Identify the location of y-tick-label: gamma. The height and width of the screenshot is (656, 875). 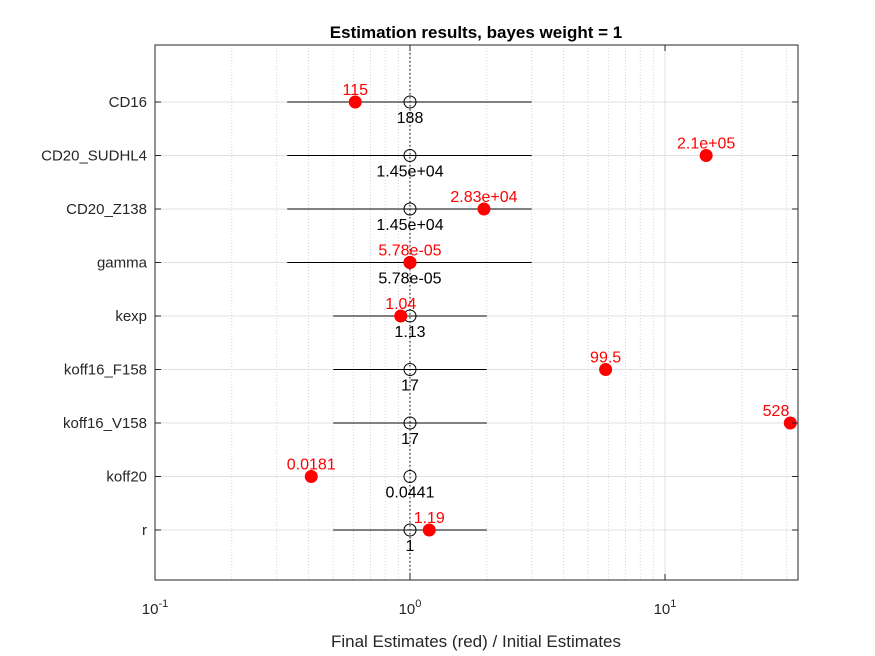
(122, 263).